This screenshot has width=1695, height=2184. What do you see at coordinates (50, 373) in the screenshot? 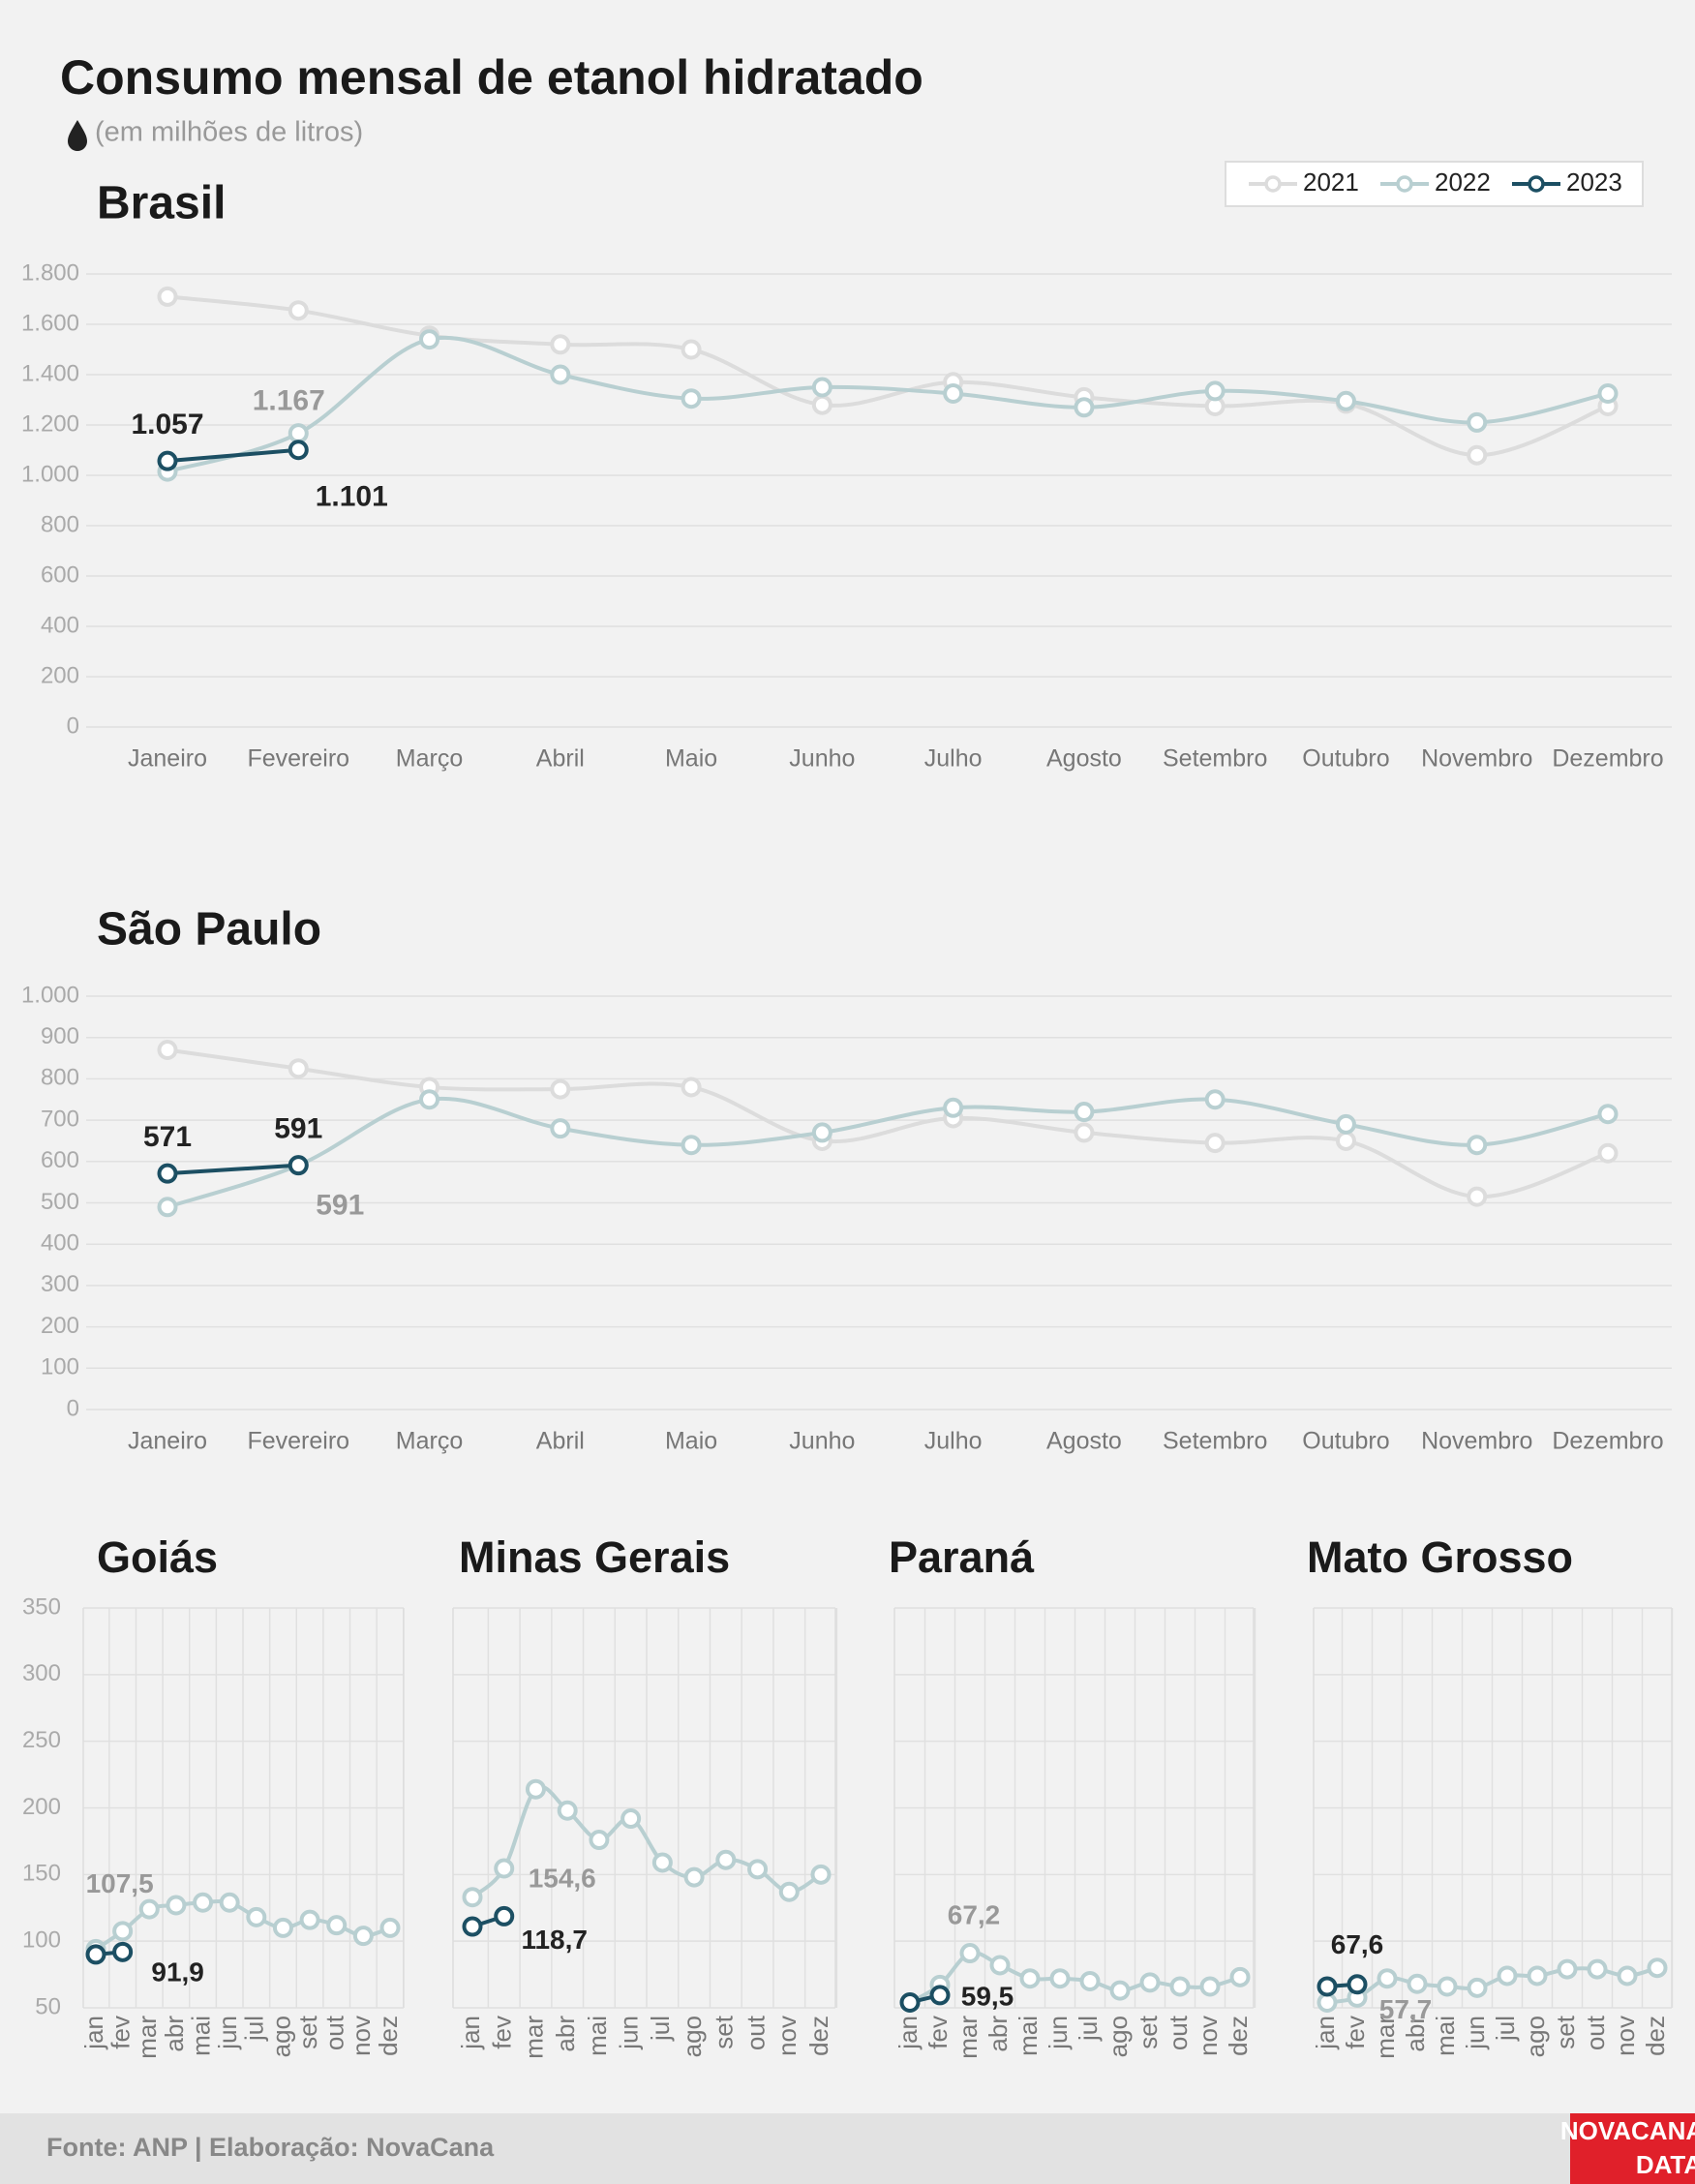
I see `y-tick-label: 1.400` at bounding box center [50, 373].